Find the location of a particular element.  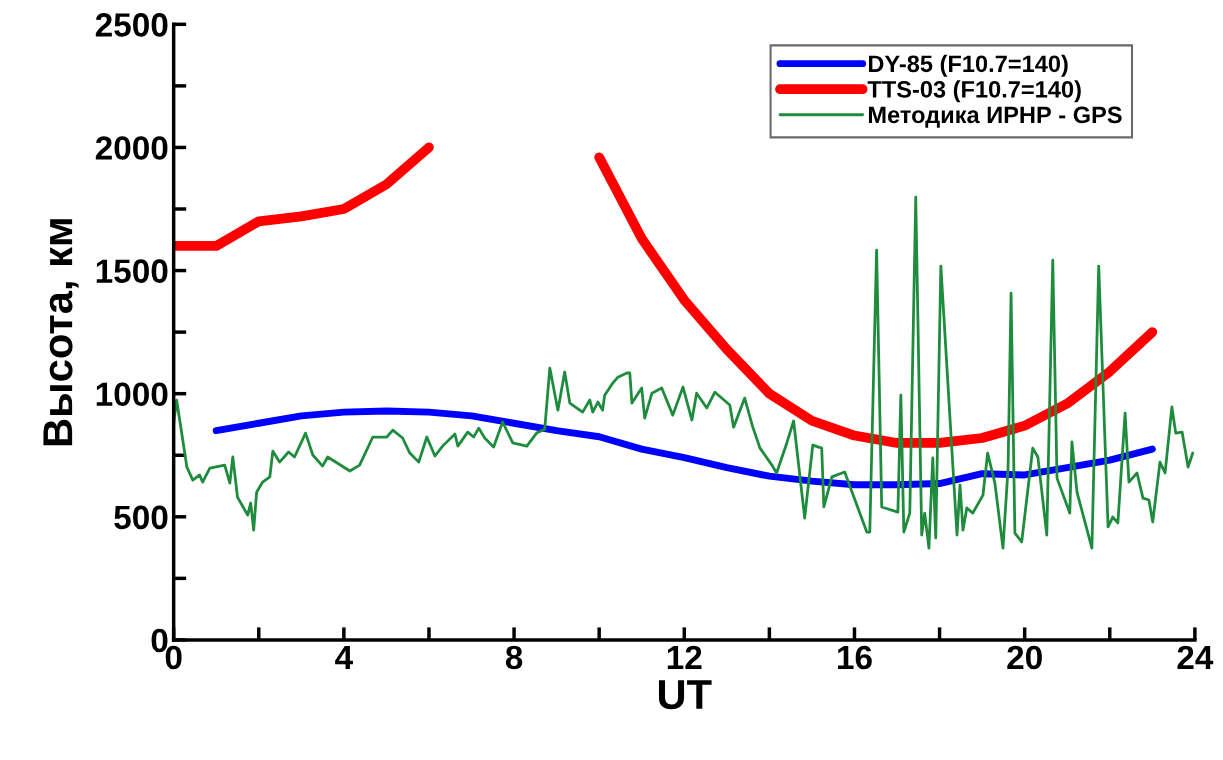

y-tick-label: 1000 is located at coordinates (132, 394).